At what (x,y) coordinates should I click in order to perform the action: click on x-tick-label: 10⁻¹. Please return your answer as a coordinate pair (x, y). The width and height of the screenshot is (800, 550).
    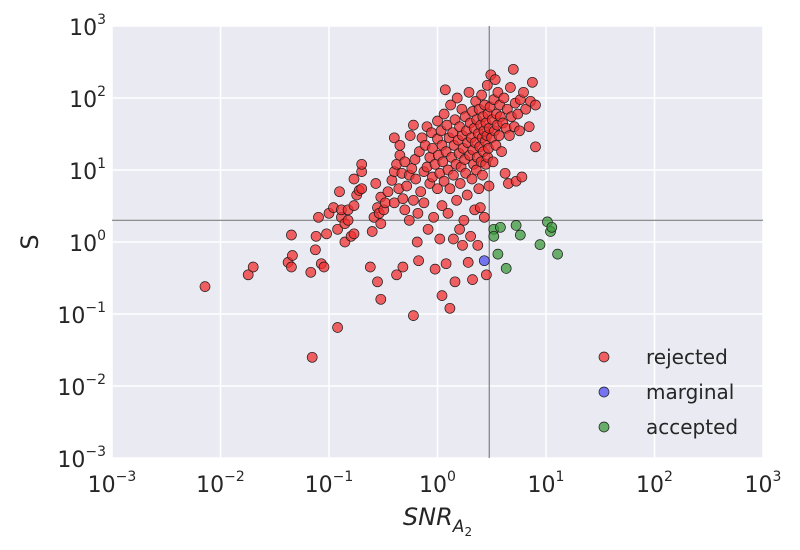
    Looking at the image, I should click on (329, 483).